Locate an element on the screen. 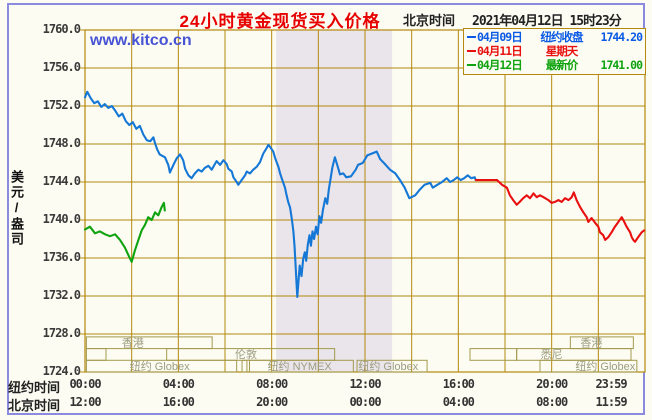 Image resolution: width=652 pixels, height=420 pixels. y-tick-label: 1756.0 is located at coordinates (61, 67).